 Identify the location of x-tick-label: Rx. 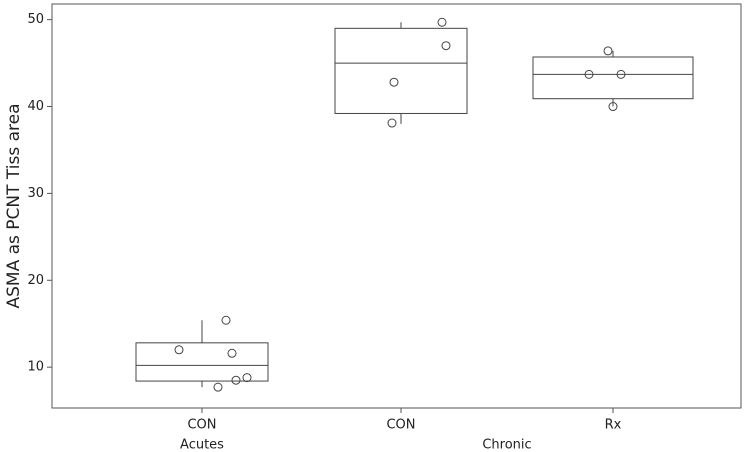
(613, 425).